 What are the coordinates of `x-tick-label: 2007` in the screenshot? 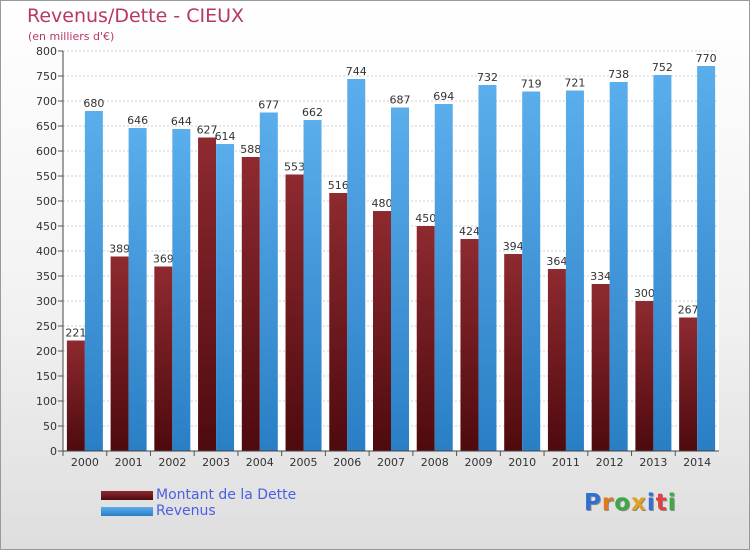 It's located at (391, 462).